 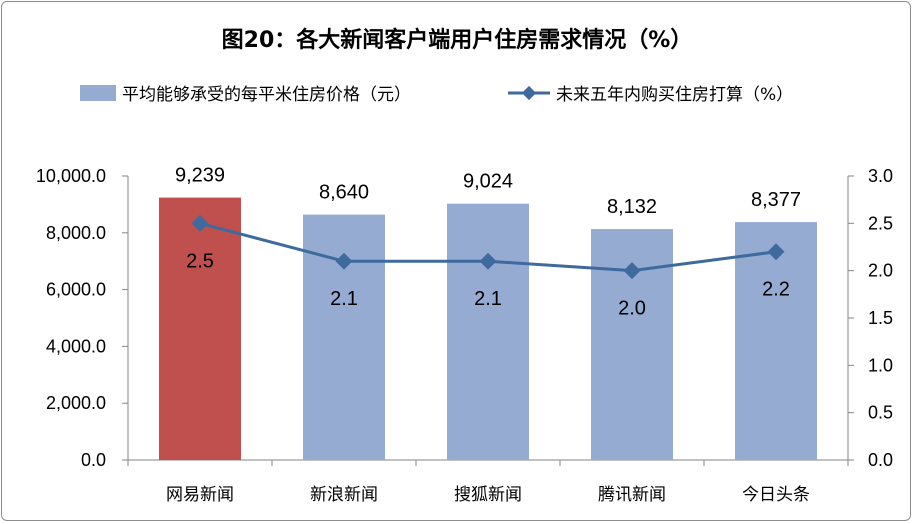 I want to click on x-category-label: 今日头条, so click(x=776, y=495).